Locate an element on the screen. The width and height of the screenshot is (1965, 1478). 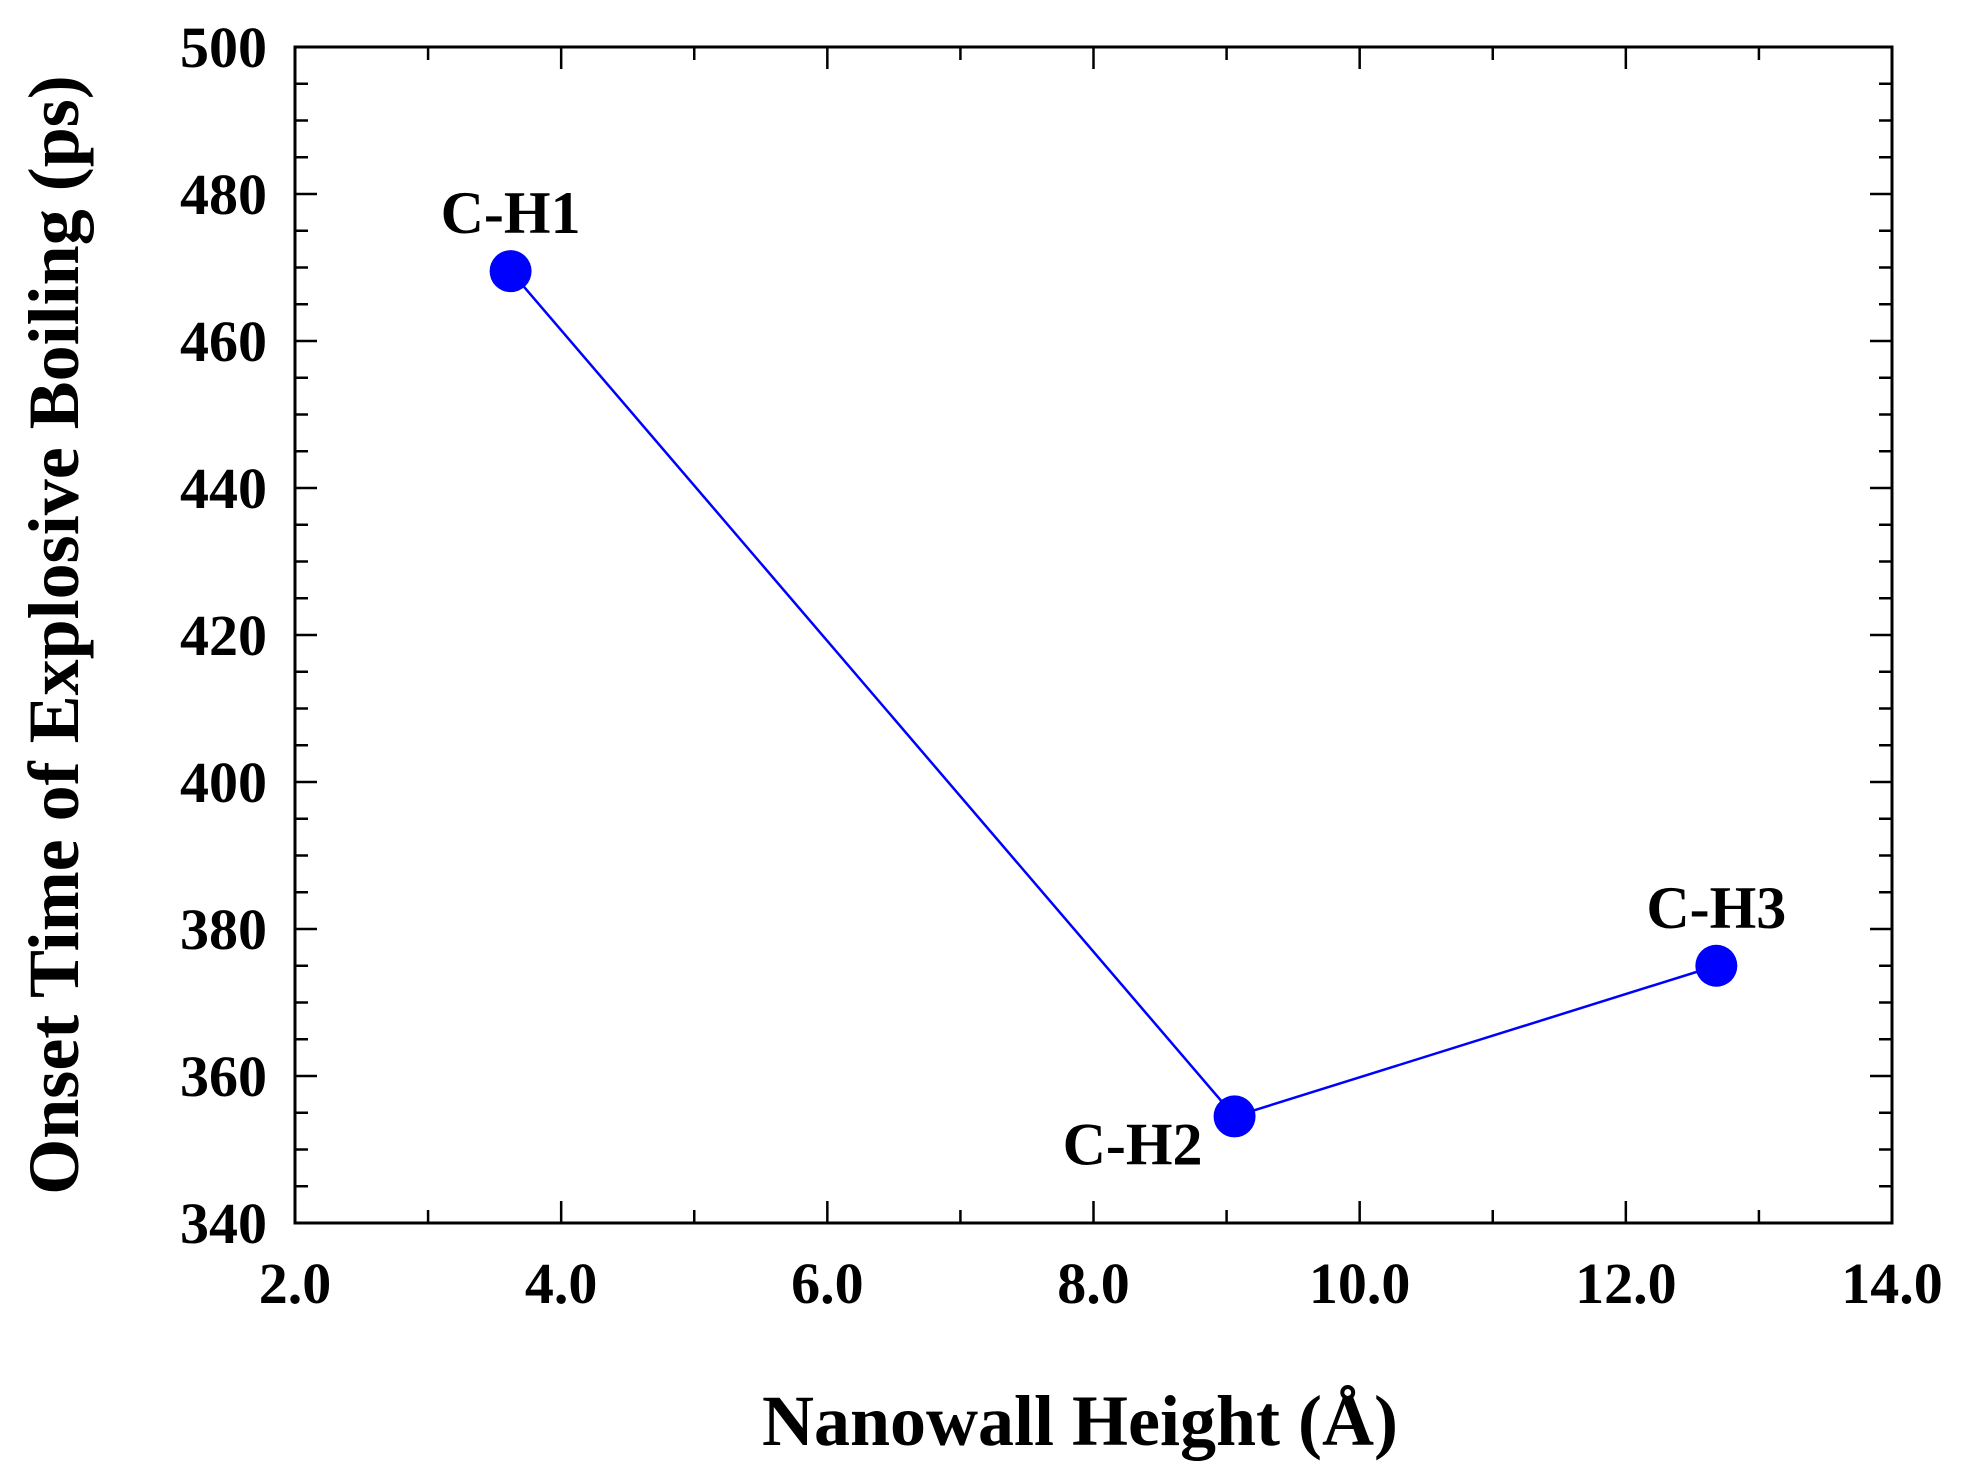
x-axis-title: Nanowall Height (Å) is located at coordinates (1080, 1421).